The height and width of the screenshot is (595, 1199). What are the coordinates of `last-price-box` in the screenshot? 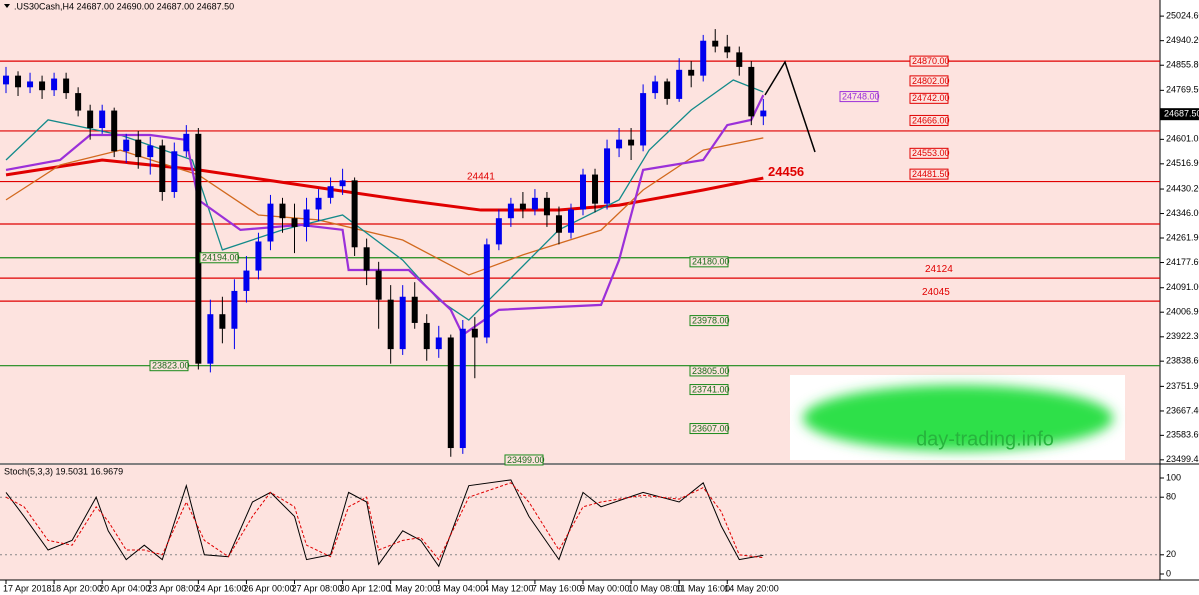 It's located at (1179, 114).